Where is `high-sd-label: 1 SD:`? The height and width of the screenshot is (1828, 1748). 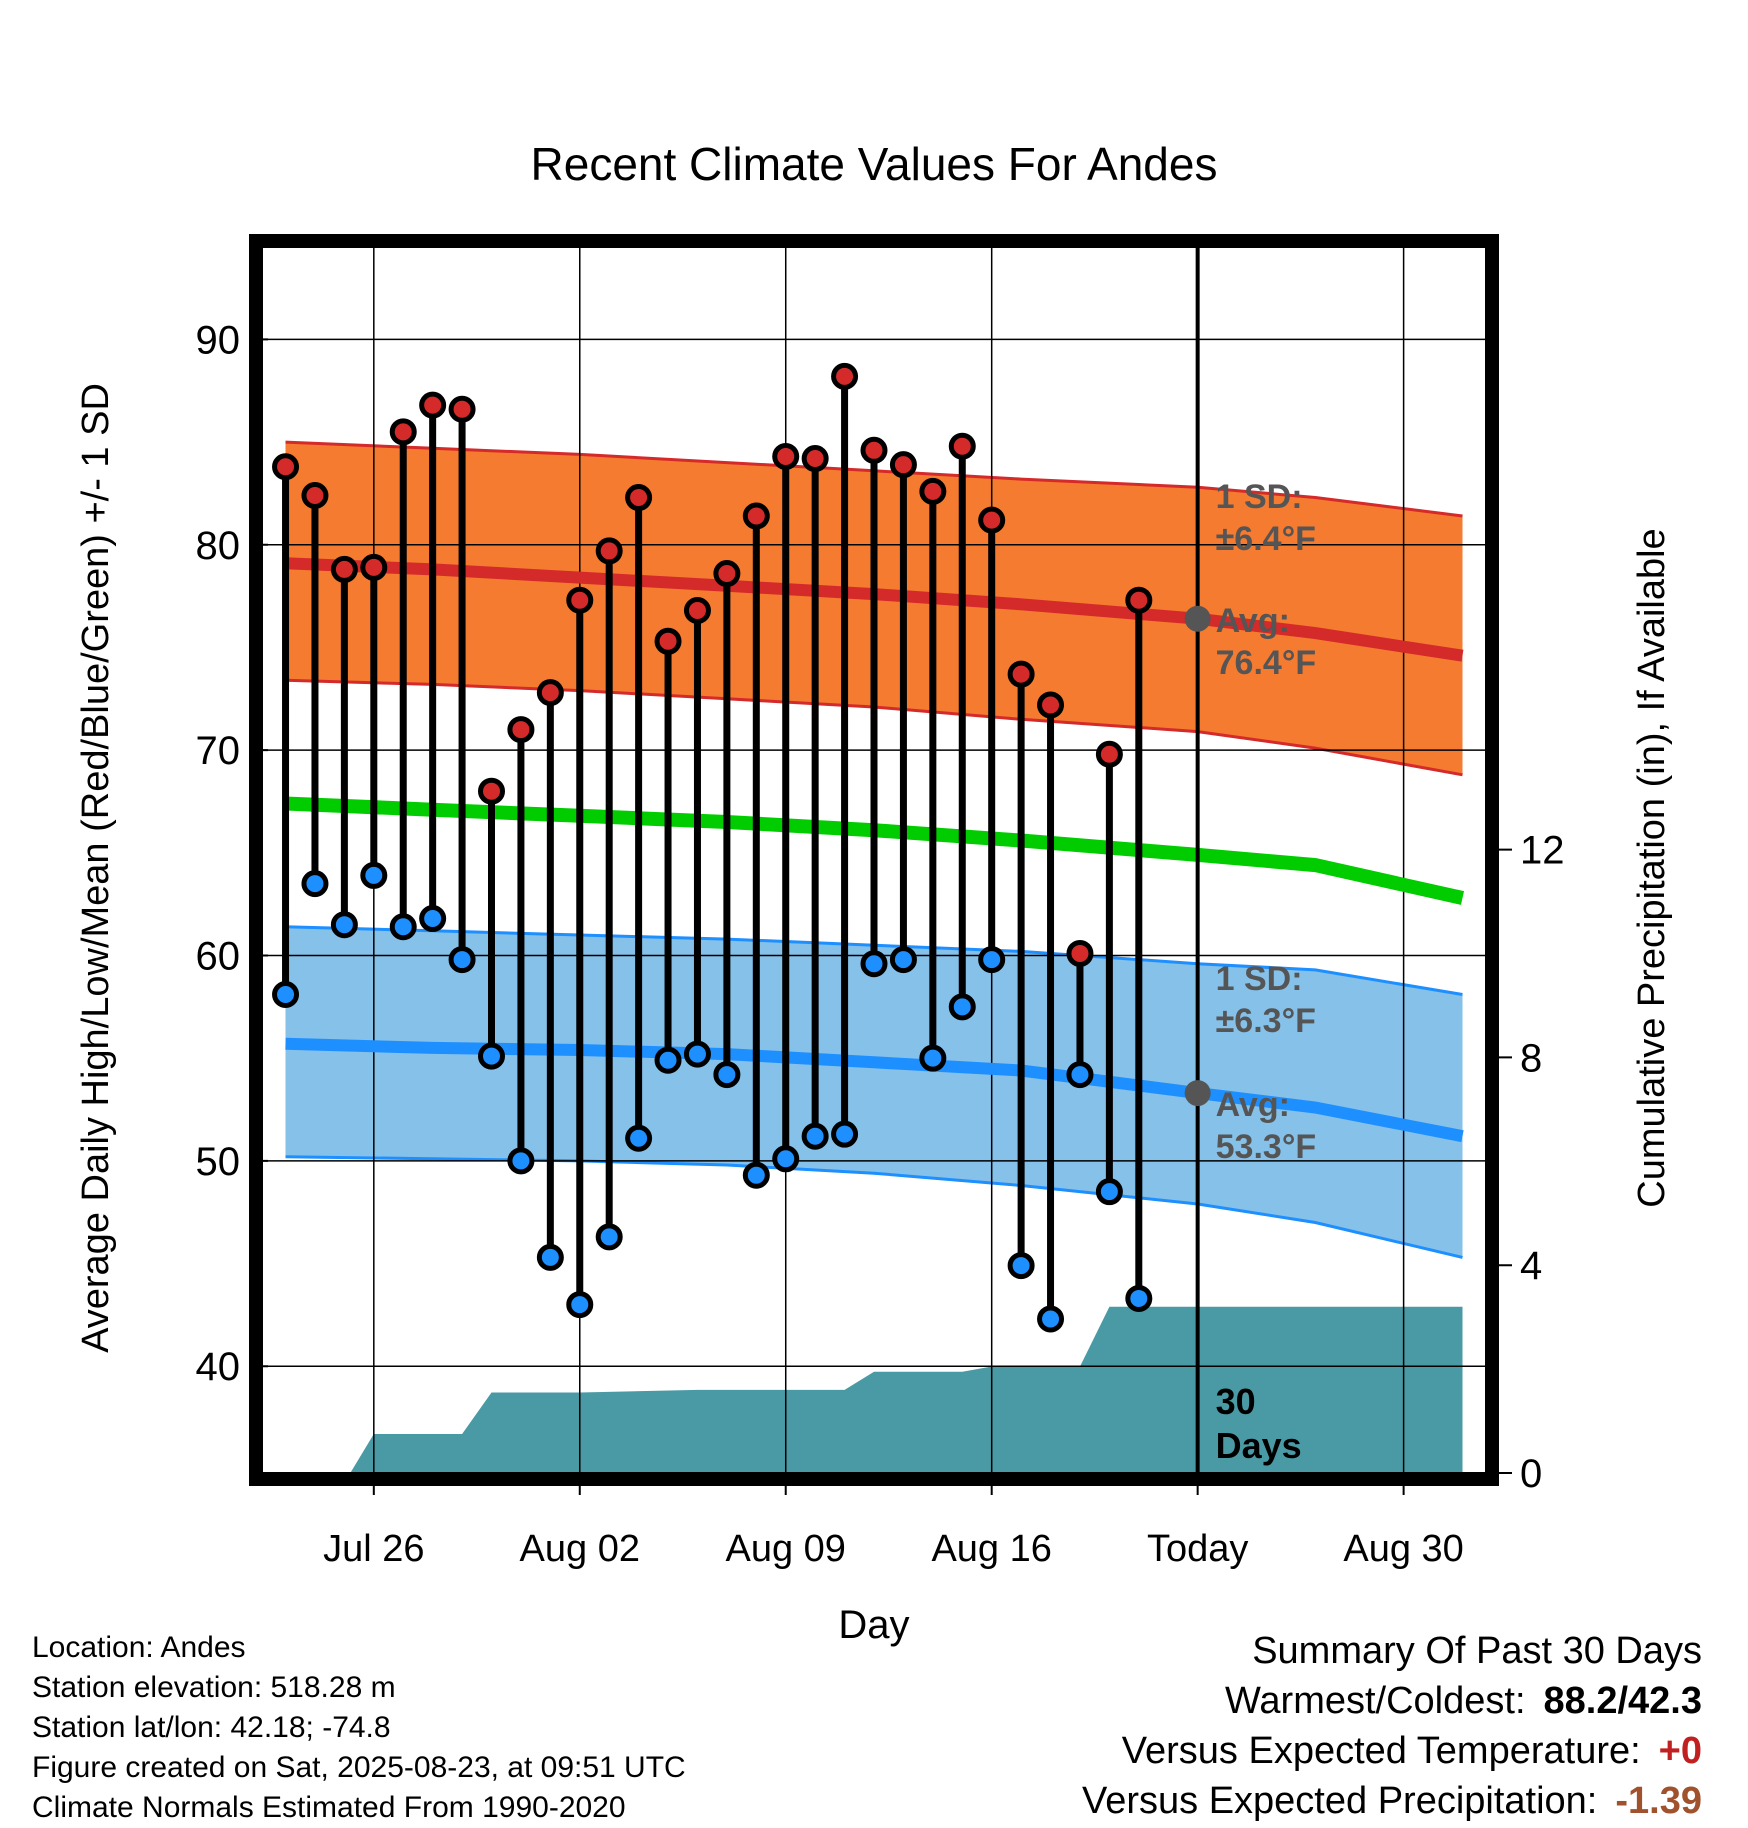 high-sd-label: 1 SD: is located at coordinates (1259, 497).